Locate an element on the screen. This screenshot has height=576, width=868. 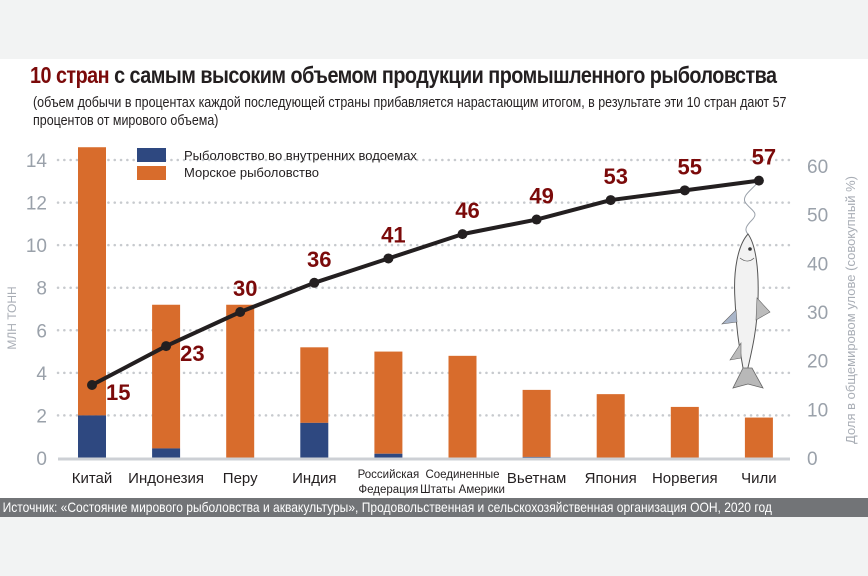
category-label: Вьетнам is located at coordinates (536, 478).